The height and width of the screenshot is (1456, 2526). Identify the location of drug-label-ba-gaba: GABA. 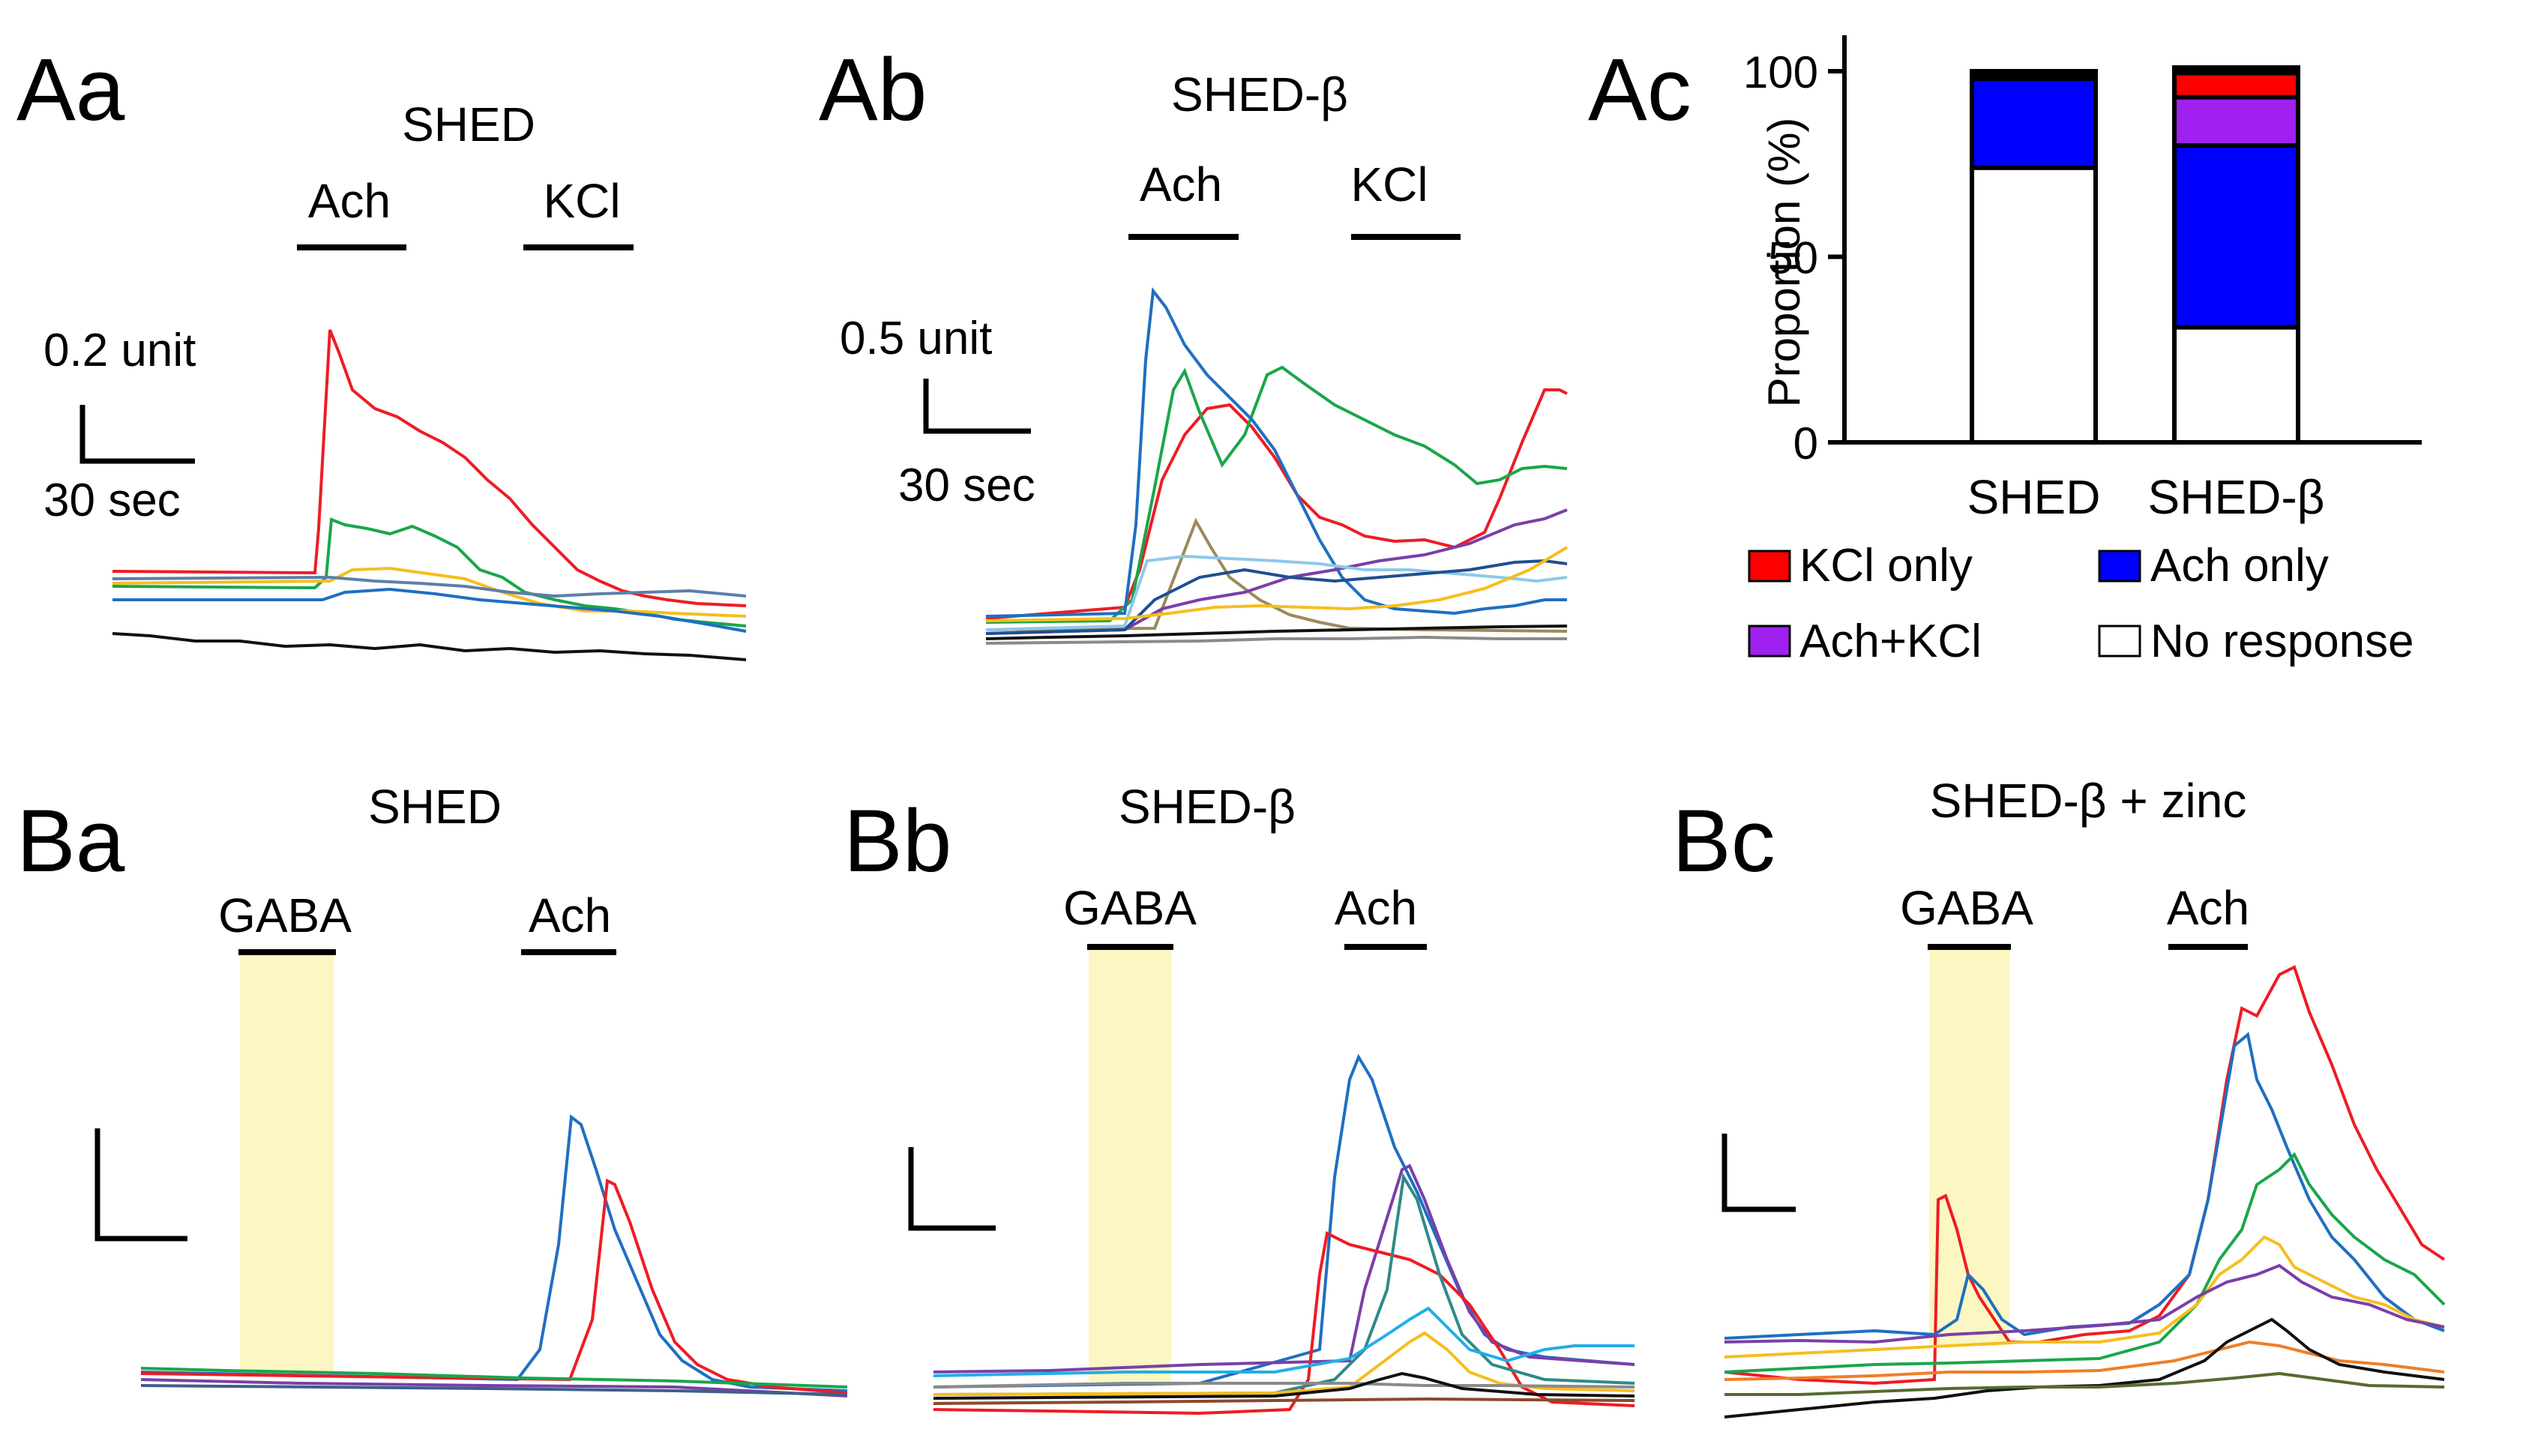
(285, 915).